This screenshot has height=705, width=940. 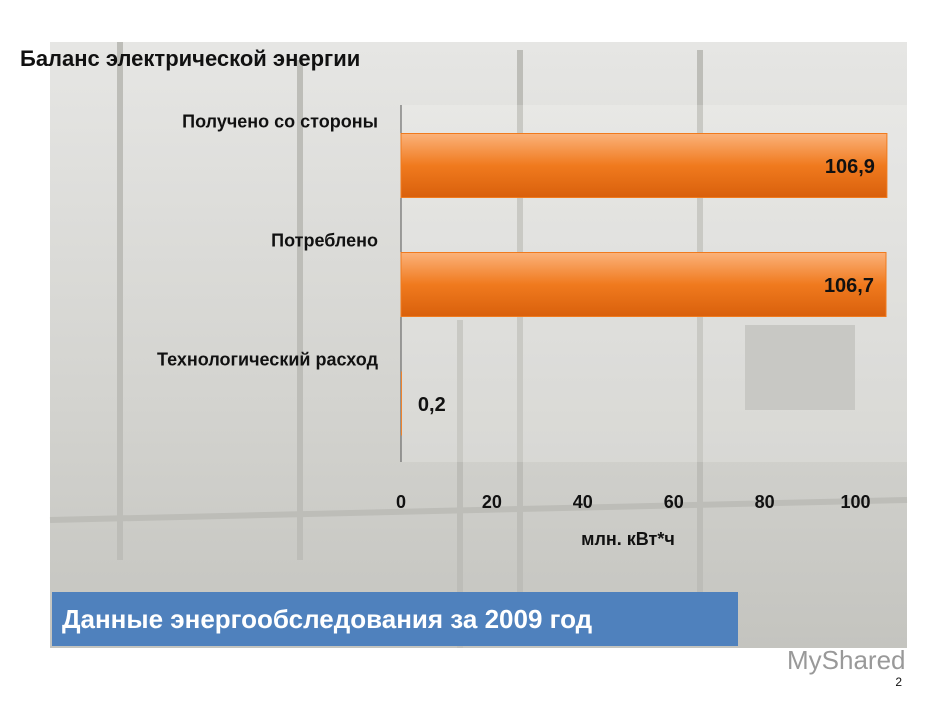 What do you see at coordinates (628, 539) in the screenshot?
I see `x-axis-label: млн. кВт*ч` at bounding box center [628, 539].